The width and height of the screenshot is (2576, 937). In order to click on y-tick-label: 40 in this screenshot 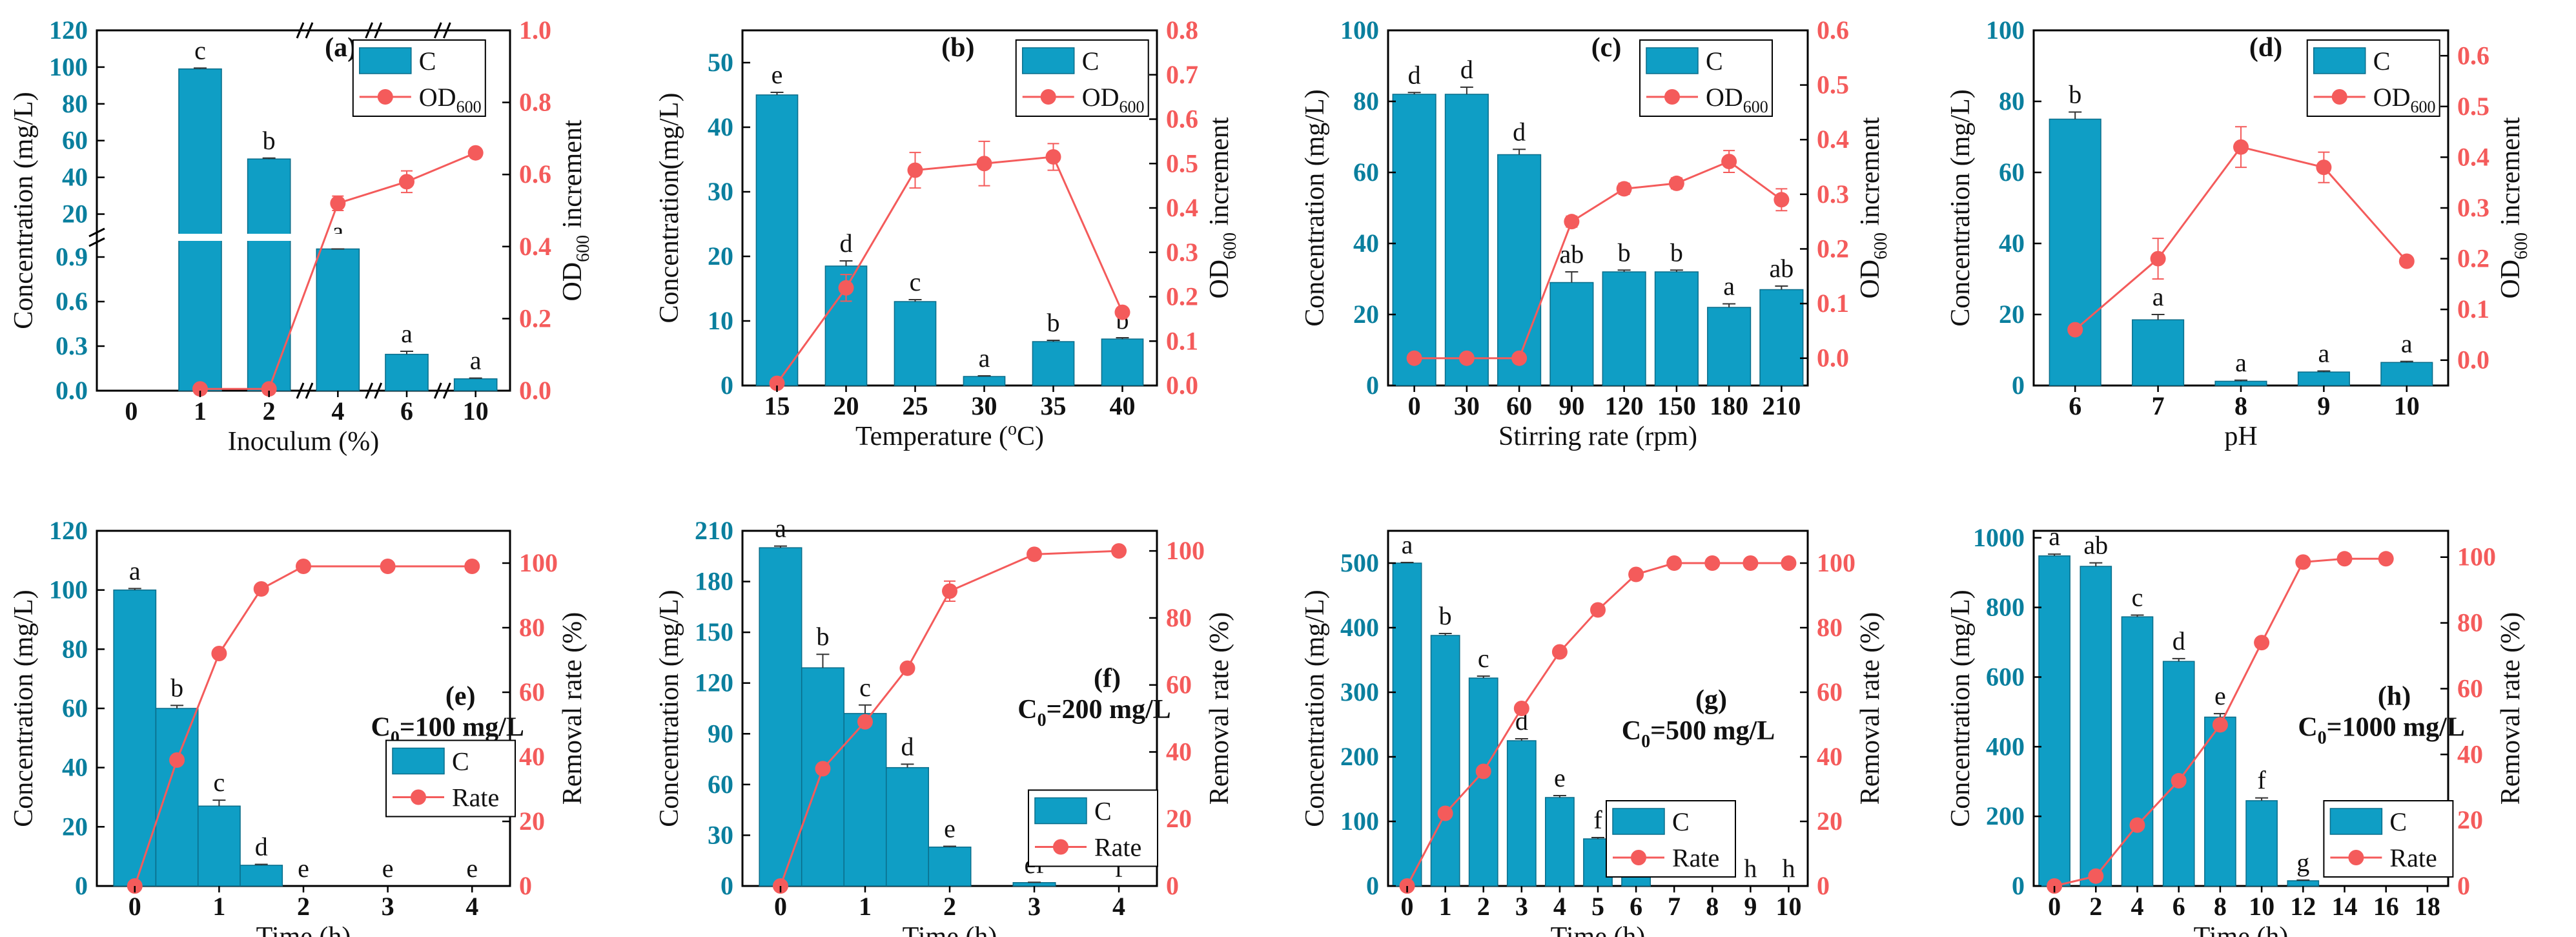, I will do `click(720, 127)`.